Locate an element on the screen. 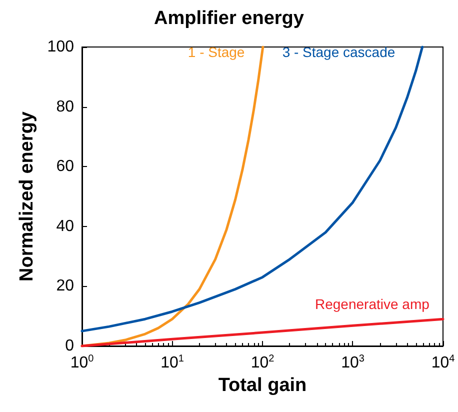 This screenshot has width=458, height=412. y-tick-label: 60 is located at coordinates (65, 167).